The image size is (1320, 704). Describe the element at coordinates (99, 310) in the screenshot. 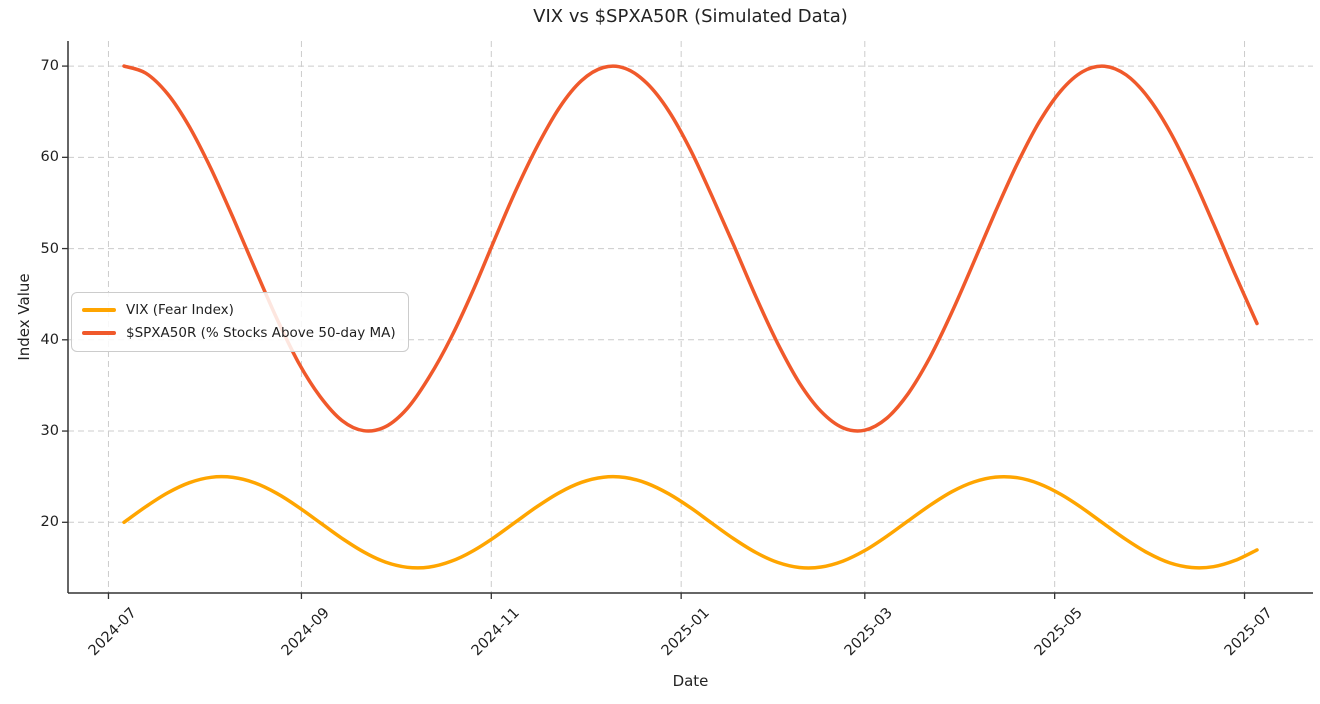

I see `vix-line-swatch` at that location.